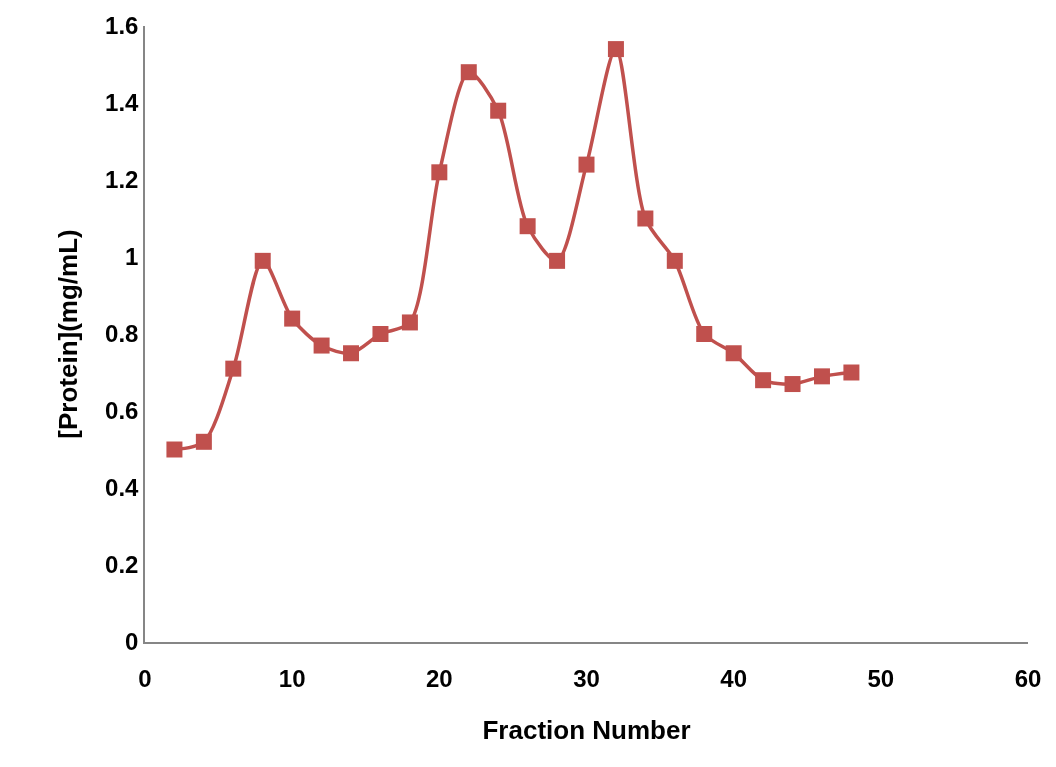 The image size is (1056, 767). Describe the element at coordinates (586, 729) in the screenshot. I see `x-axis-title: Fraction Number` at that location.